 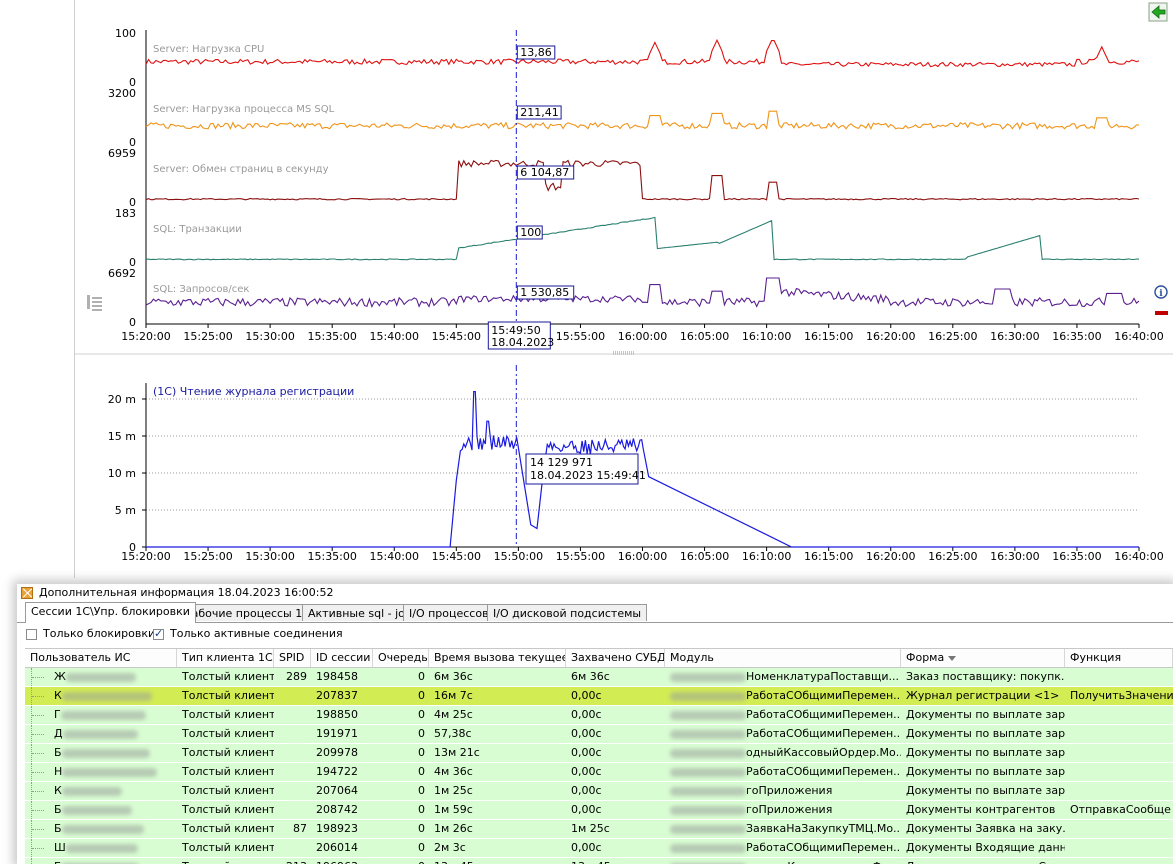 What do you see at coordinates (99, 633) in the screenshot?
I see `only-locks-label: Только блокировки` at bounding box center [99, 633].